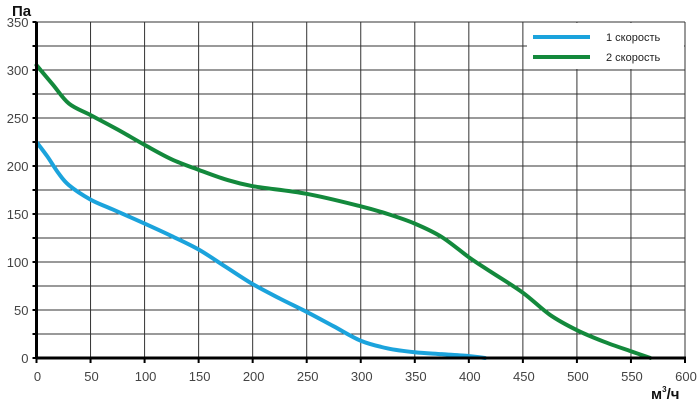 This screenshot has height=408, width=700. What do you see at coordinates (308, 376) in the screenshot?
I see `x-tick-label: 250` at bounding box center [308, 376].